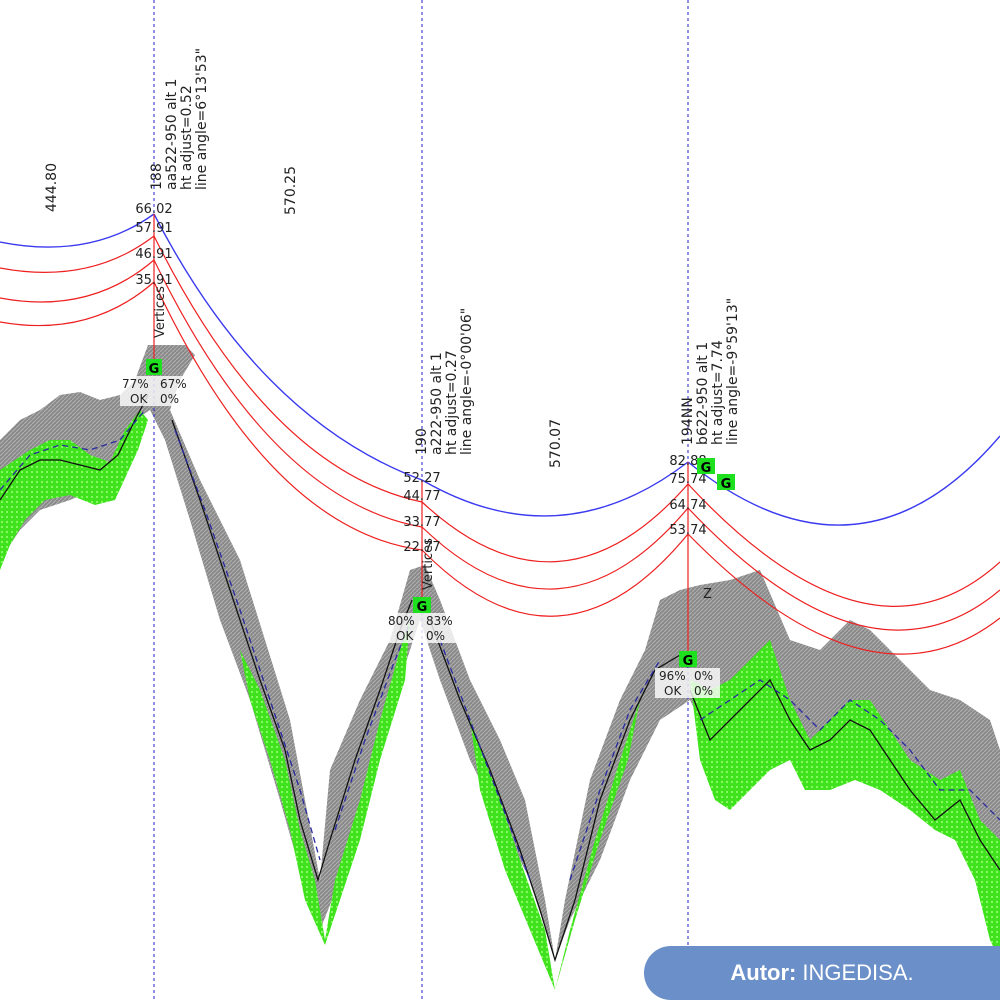 This screenshot has width=1000, height=1004. What do you see at coordinates (187, 137) in the screenshot?
I see `svg-text: ht adjust=0.52` at bounding box center [187, 137].